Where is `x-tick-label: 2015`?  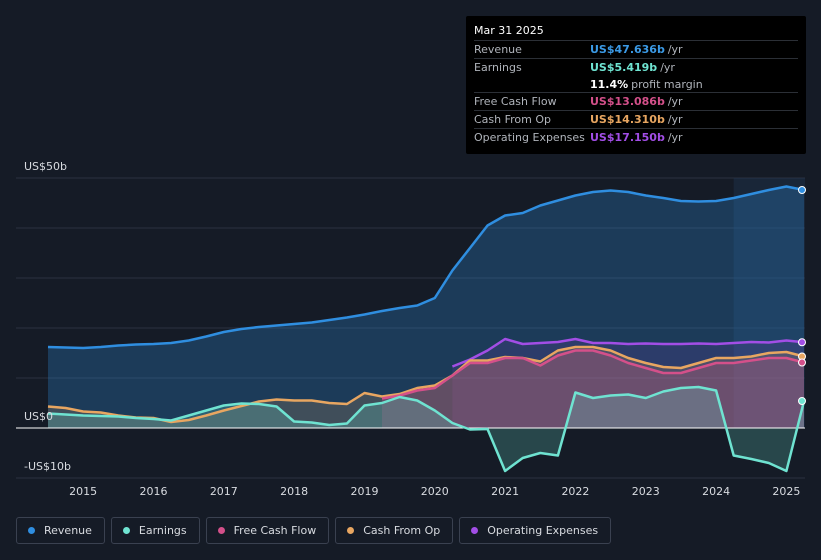 x-tick-label: 2015 is located at coordinates (83, 491).